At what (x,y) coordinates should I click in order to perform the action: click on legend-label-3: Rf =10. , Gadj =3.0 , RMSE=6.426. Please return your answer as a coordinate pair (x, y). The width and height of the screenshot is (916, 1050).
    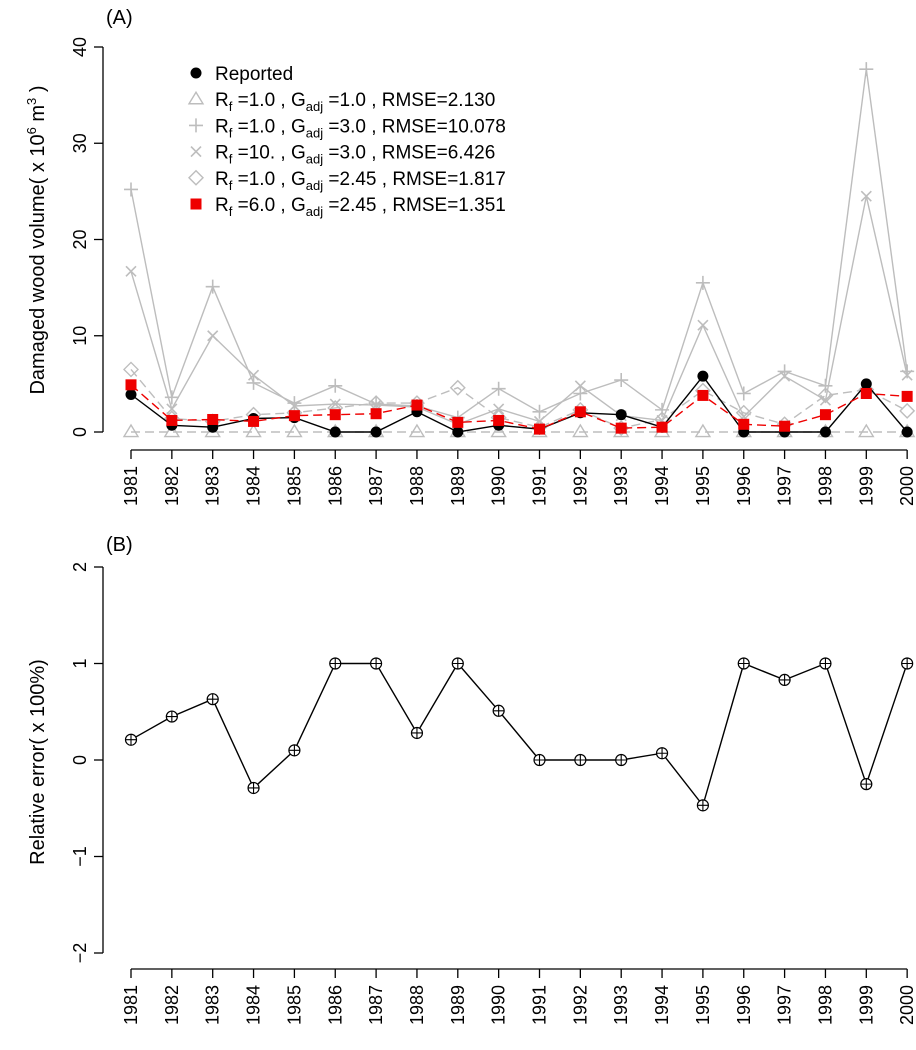
    Looking at the image, I should click on (355, 155).